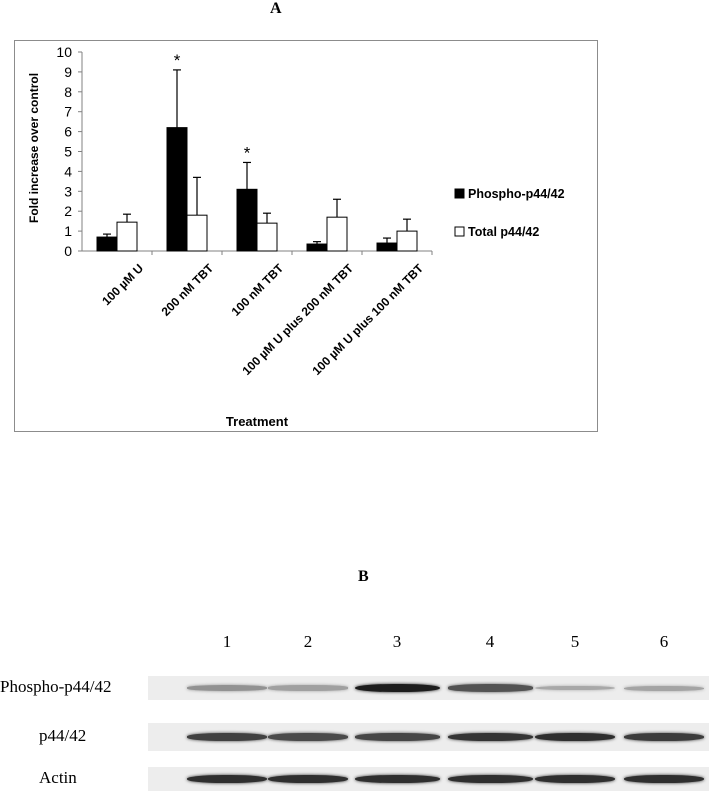  Describe the element at coordinates (122, 284) in the screenshot. I see `x-tick-label: 100 µM U` at that location.